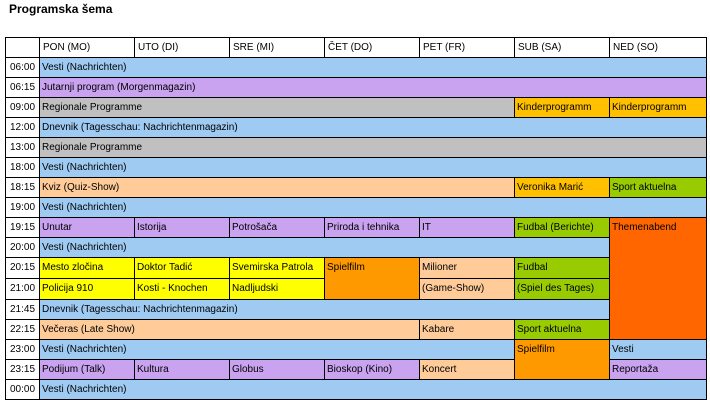  I want to click on program-cell: Kviz (Quiz-Show), so click(277, 187).